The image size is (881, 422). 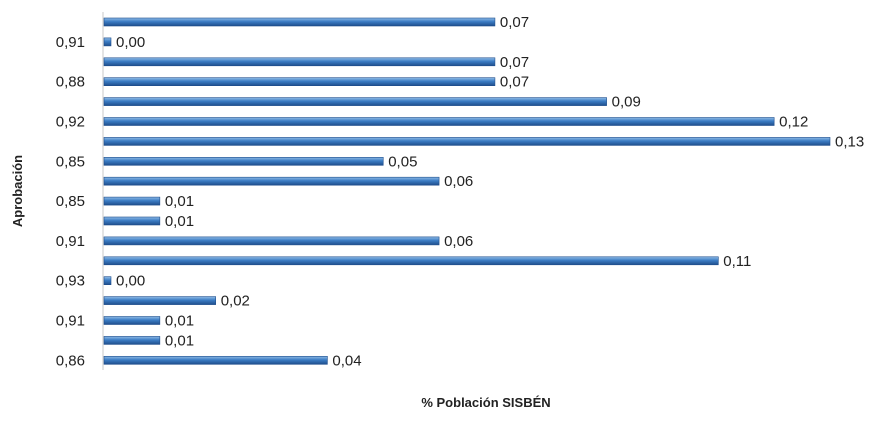 I want to click on data-label: 0,02, so click(x=235, y=301).